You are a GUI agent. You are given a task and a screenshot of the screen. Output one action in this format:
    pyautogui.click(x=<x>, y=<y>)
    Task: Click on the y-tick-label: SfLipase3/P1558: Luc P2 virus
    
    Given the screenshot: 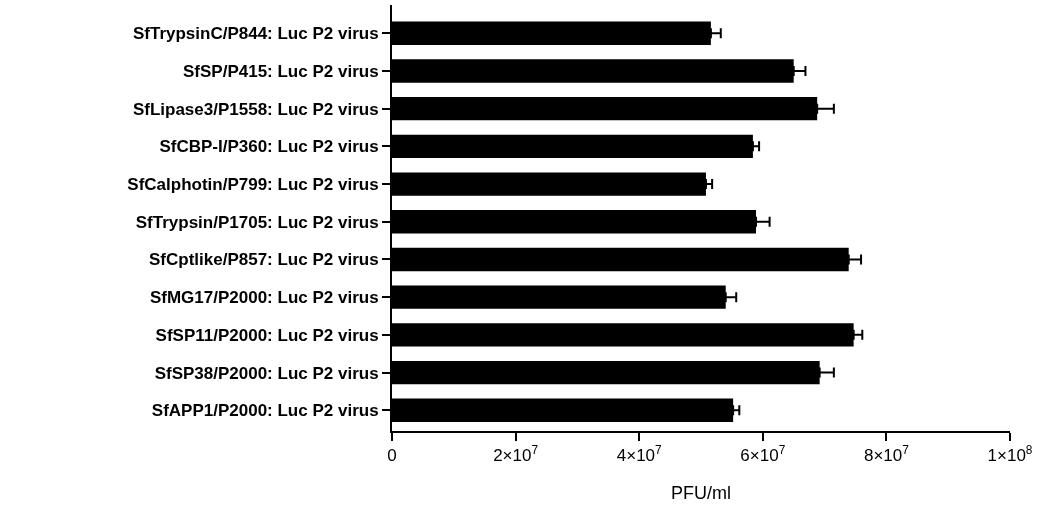 What is the action you would take?
    pyautogui.click(x=255, y=109)
    